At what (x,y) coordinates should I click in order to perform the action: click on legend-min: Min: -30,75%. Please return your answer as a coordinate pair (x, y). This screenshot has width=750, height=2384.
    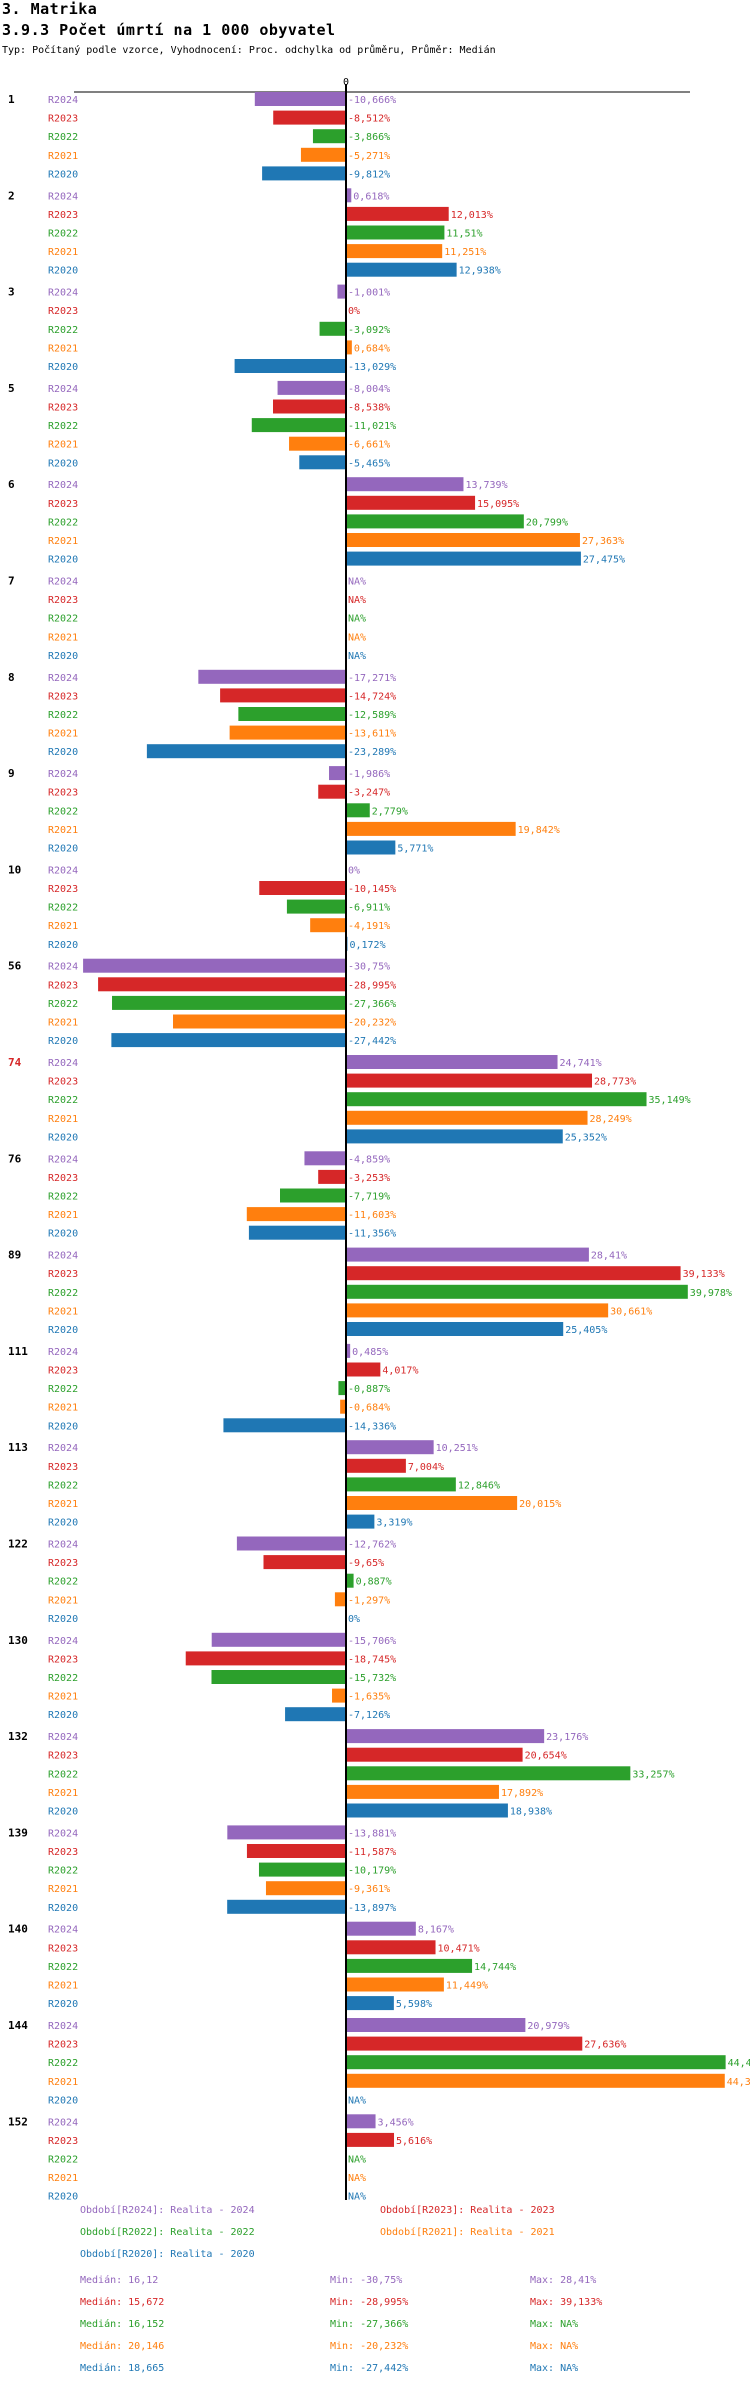
    Looking at the image, I should click on (366, 2280).